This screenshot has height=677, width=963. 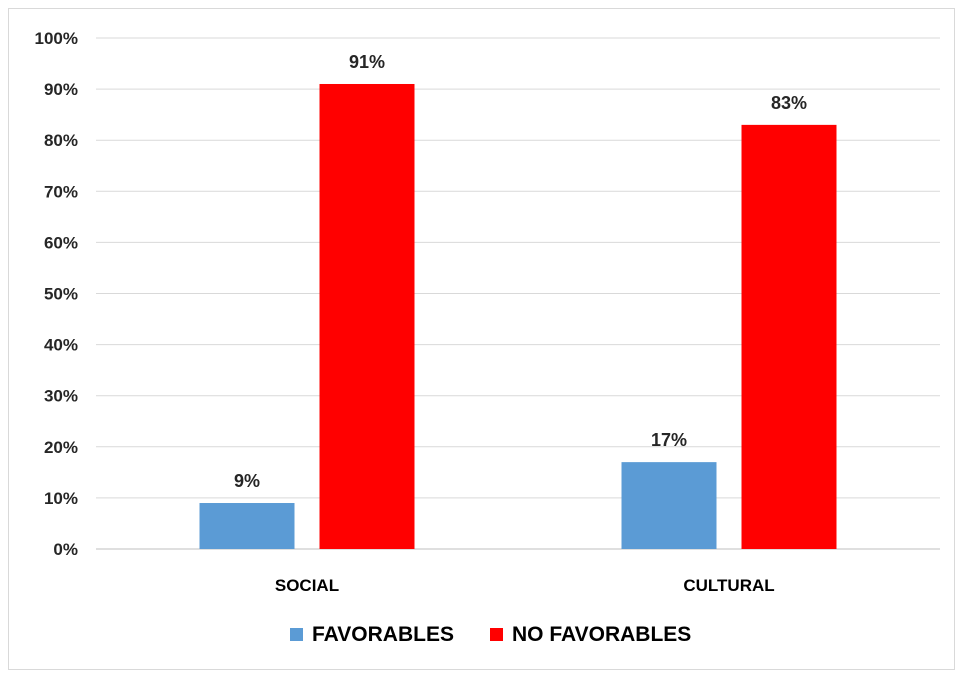 What do you see at coordinates (669, 440) in the screenshot?
I see `data-label: 17%` at bounding box center [669, 440].